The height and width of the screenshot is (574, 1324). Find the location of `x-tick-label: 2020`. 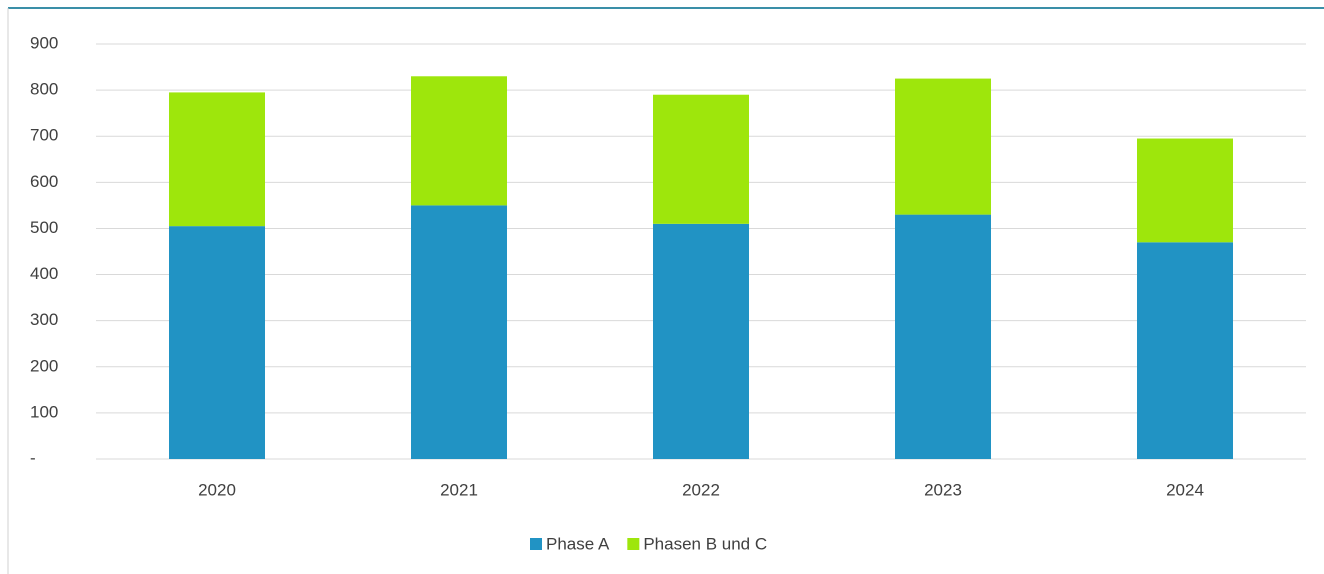

x-tick-label: 2020 is located at coordinates (217, 489).